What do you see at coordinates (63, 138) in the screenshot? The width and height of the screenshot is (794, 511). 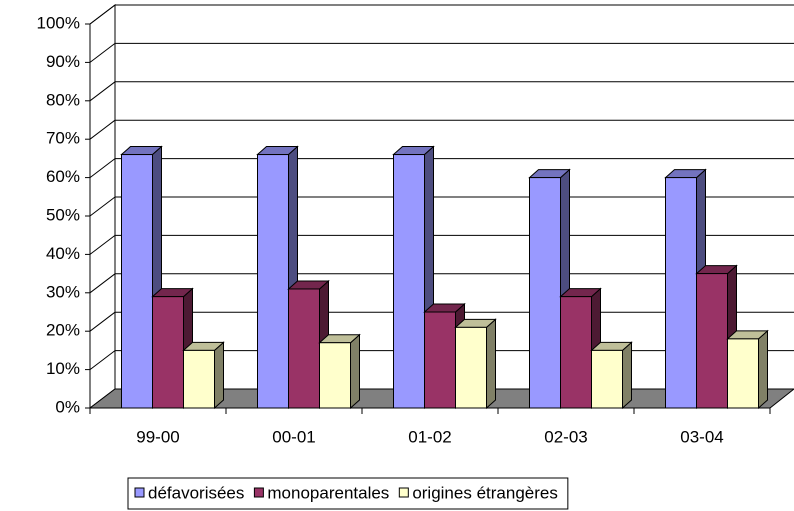 I see `y-tick-label: 70%` at bounding box center [63, 138].